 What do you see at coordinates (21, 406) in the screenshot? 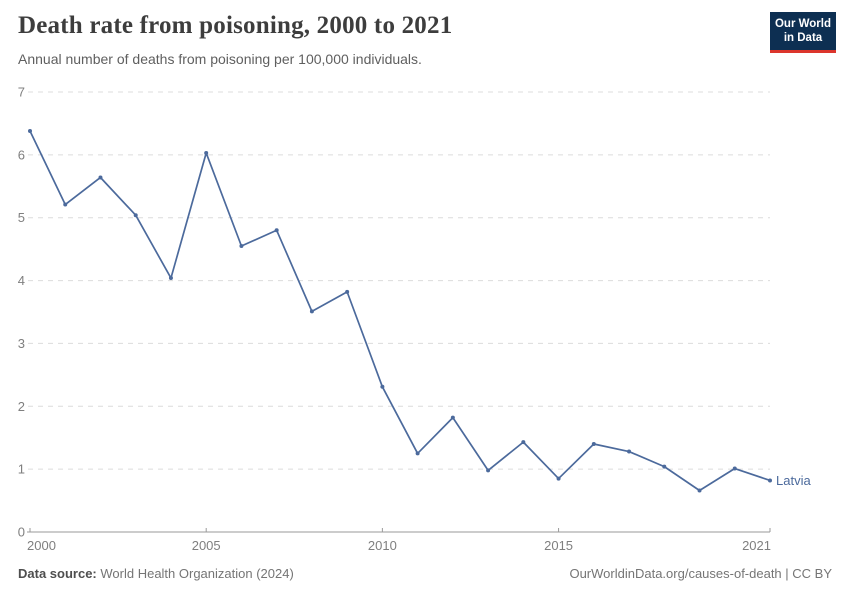
I see `y-tick-label: 2` at bounding box center [21, 406].